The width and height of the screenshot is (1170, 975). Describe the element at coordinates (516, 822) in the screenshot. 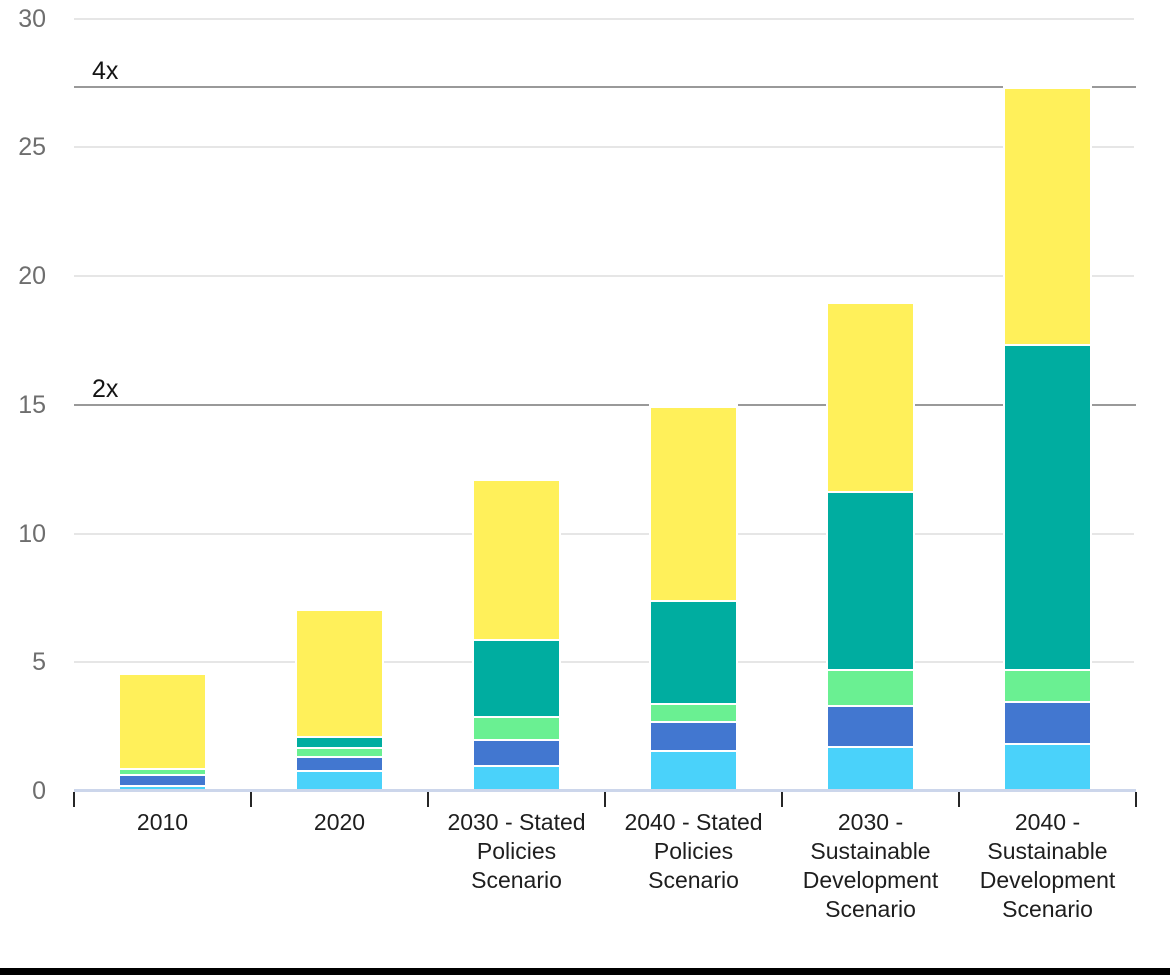

I see `x-axis-label-line: 2030 - Stated` at that location.